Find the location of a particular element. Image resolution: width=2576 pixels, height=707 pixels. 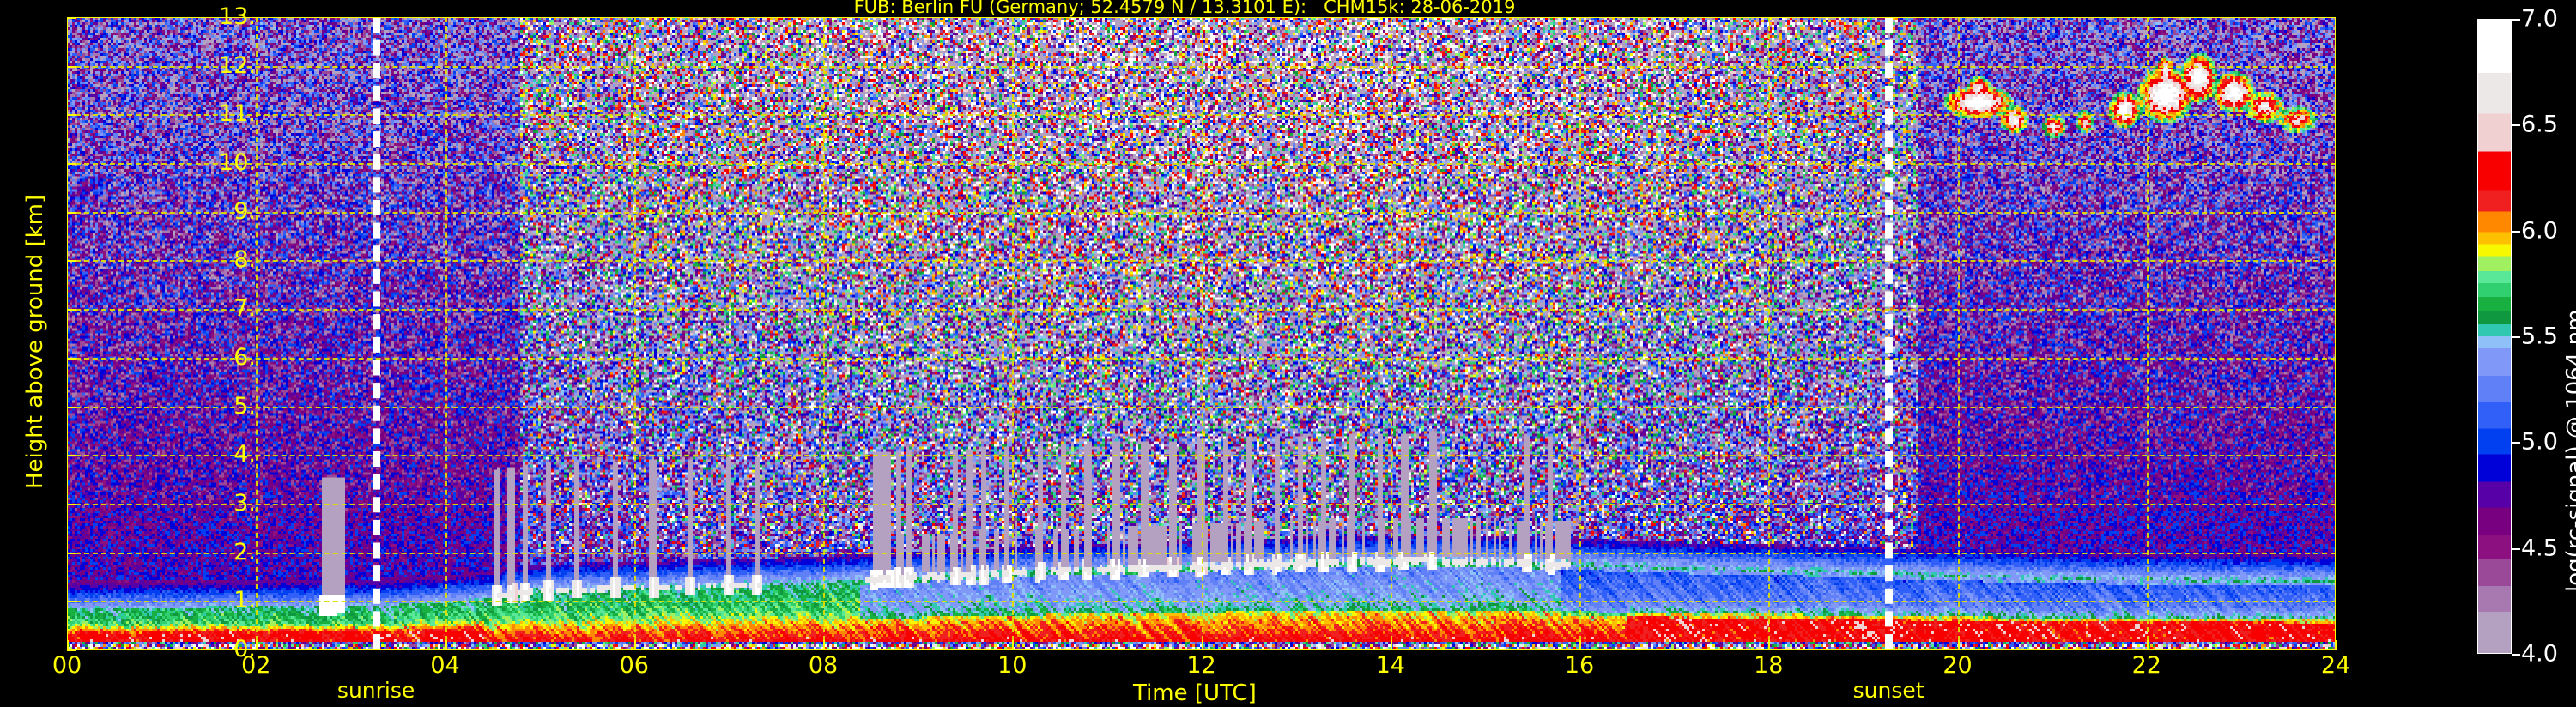

colorbar-container: 4.0 4.5 5.0 5.5 6.0 6.5 7.0 is located at coordinates (2517, 337).